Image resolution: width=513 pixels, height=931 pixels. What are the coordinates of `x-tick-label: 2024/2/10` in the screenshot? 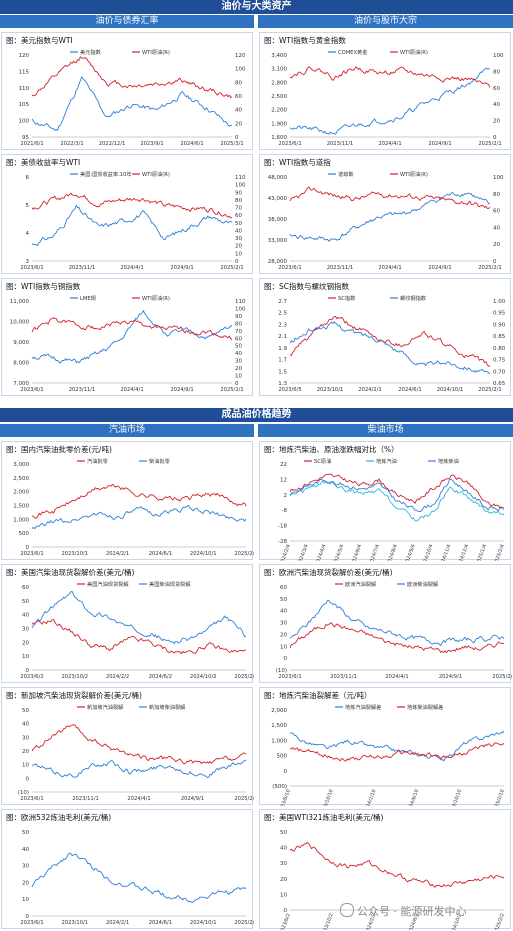 It's located at (370, 797).